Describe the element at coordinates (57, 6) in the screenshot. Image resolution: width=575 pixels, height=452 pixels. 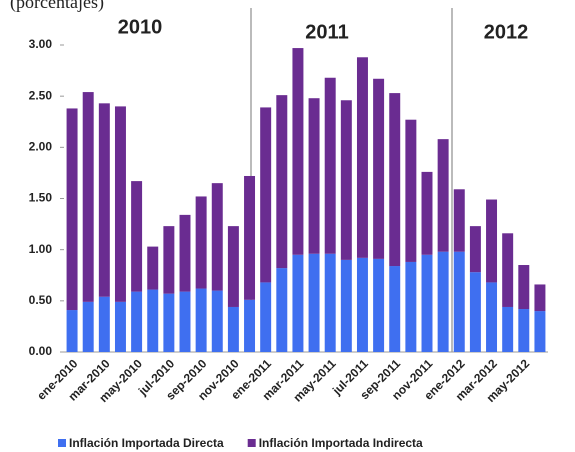
I see `chart-subtitle: (porcentajes)` at that location.